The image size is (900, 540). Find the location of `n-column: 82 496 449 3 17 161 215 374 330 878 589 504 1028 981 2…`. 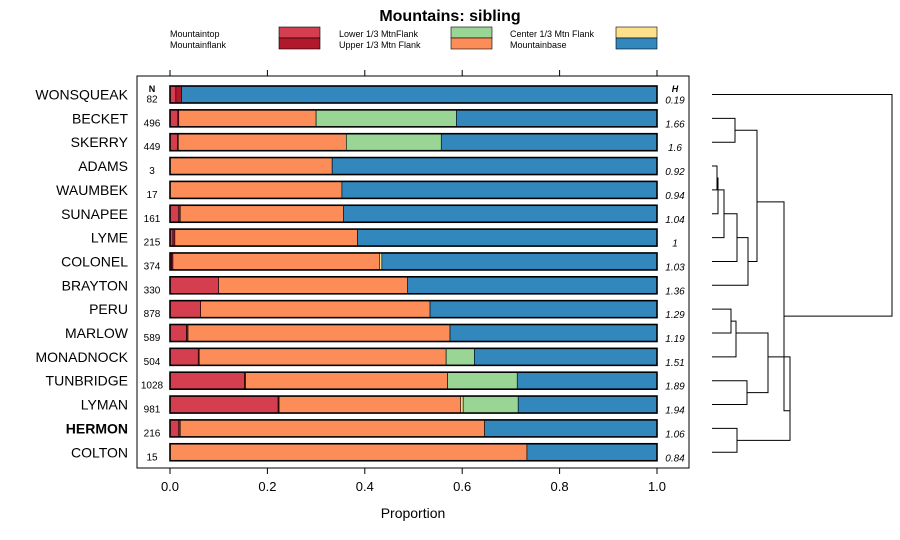

n-column: 82 496 449 3 17 161 215 374 330 878 589 504 1028 981 2… is located at coordinates (152, 279).